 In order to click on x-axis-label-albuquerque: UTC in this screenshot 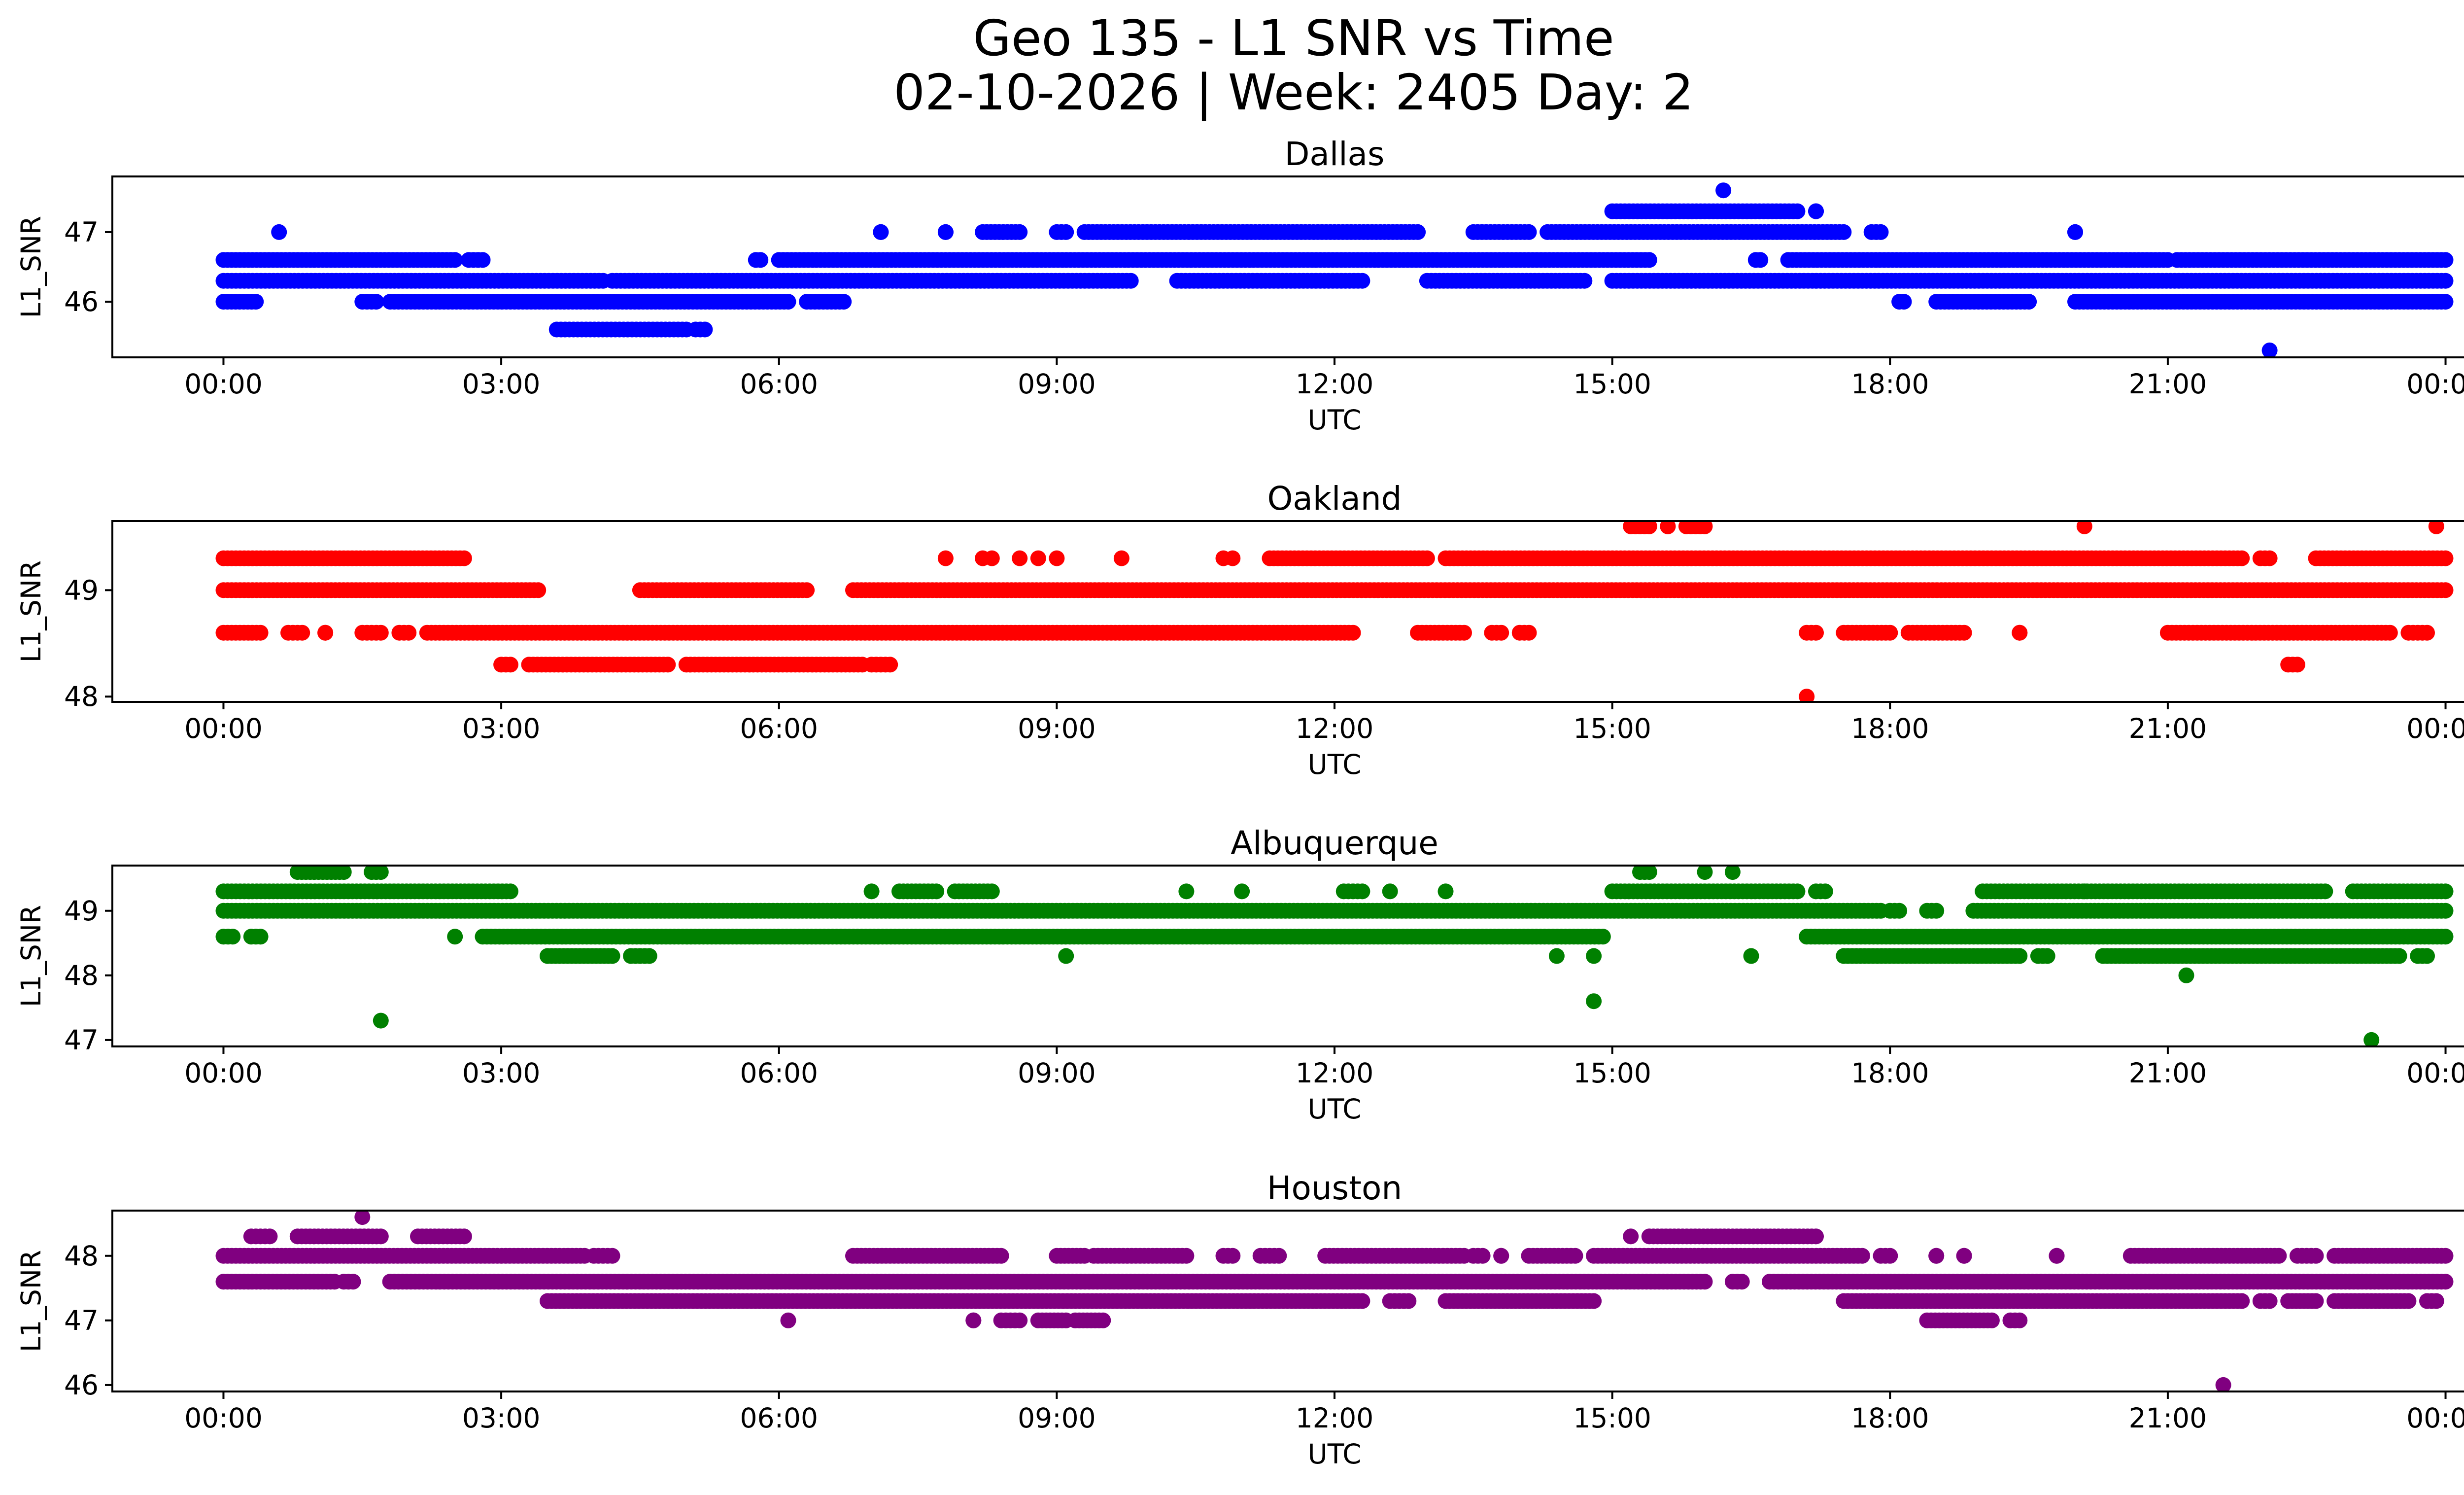, I will do `click(1334, 1109)`.